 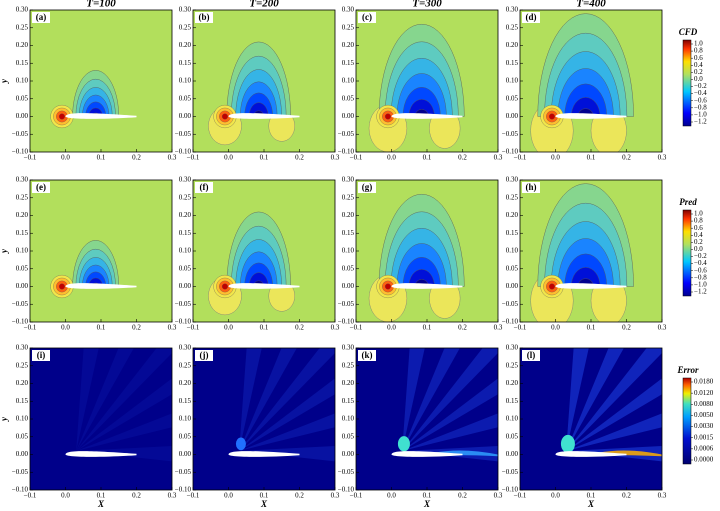 I want to click on field-background, so click(x=101, y=419).